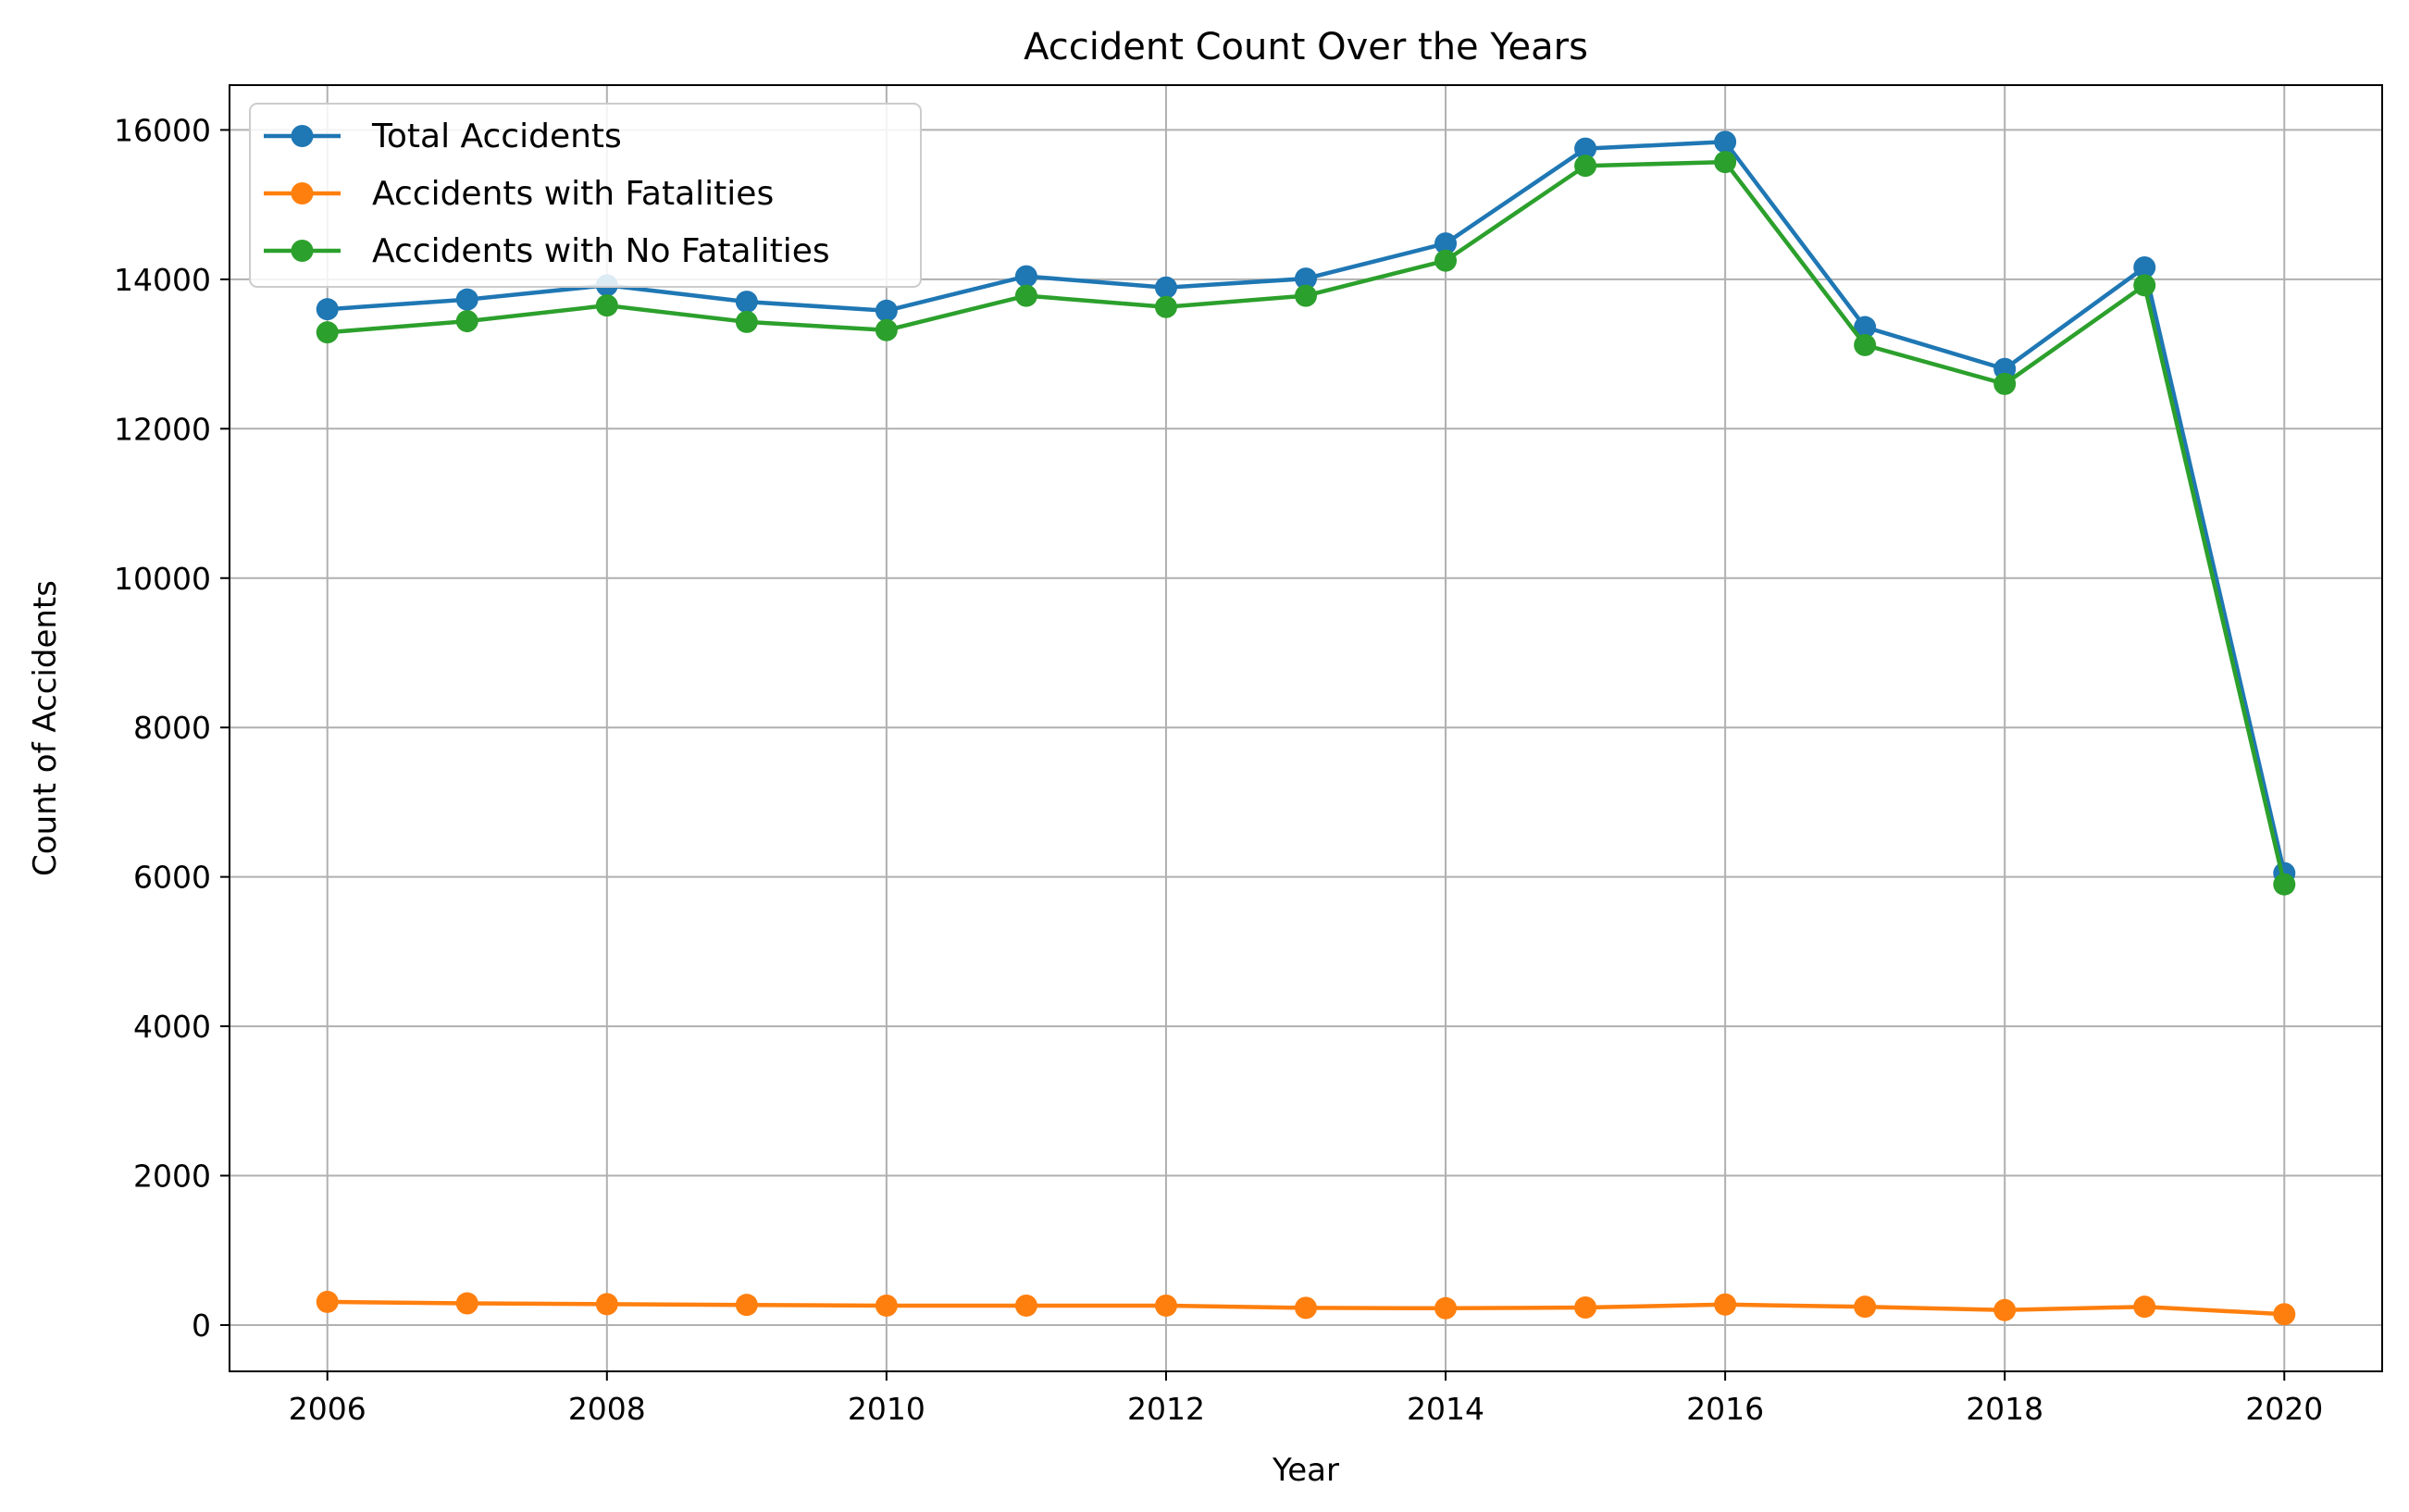  What do you see at coordinates (1306, 1399) in the screenshot?
I see `x-axis-ticks: 2006 2008 2010 2012 2014 2016 2018 2020` at bounding box center [1306, 1399].